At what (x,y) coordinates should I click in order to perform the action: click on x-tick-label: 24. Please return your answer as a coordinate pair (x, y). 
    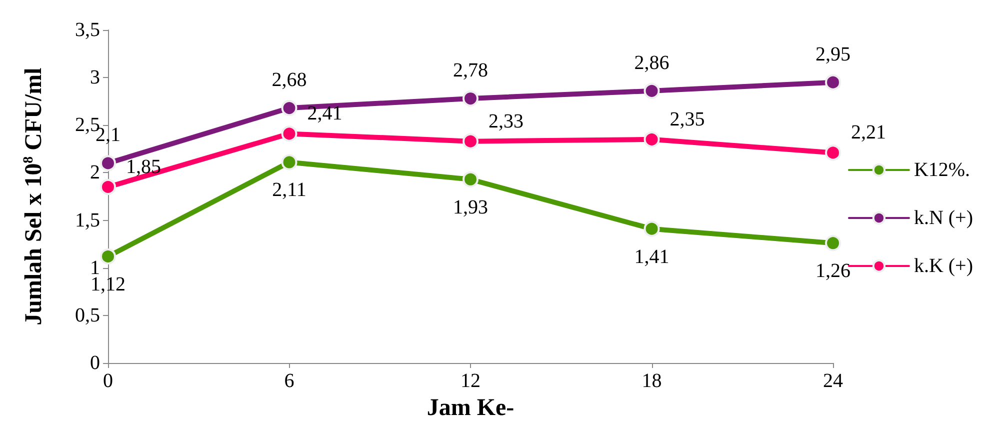
    Looking at the image, I should click on (833, 381).